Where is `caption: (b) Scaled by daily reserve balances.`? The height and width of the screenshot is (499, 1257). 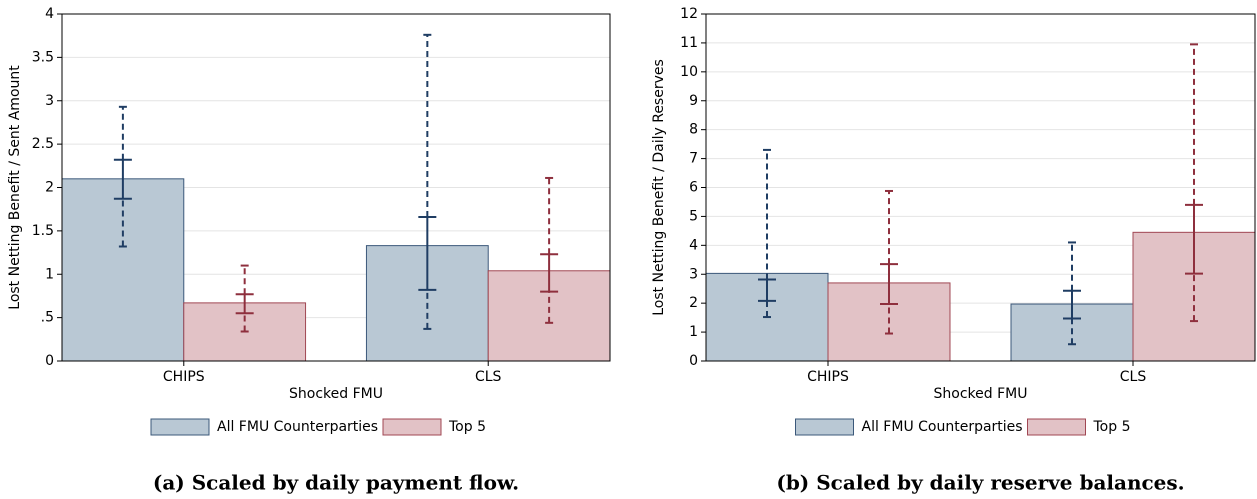 caption: (b) Scaled by daily reserve balances. is located at coordinates (980, 483).